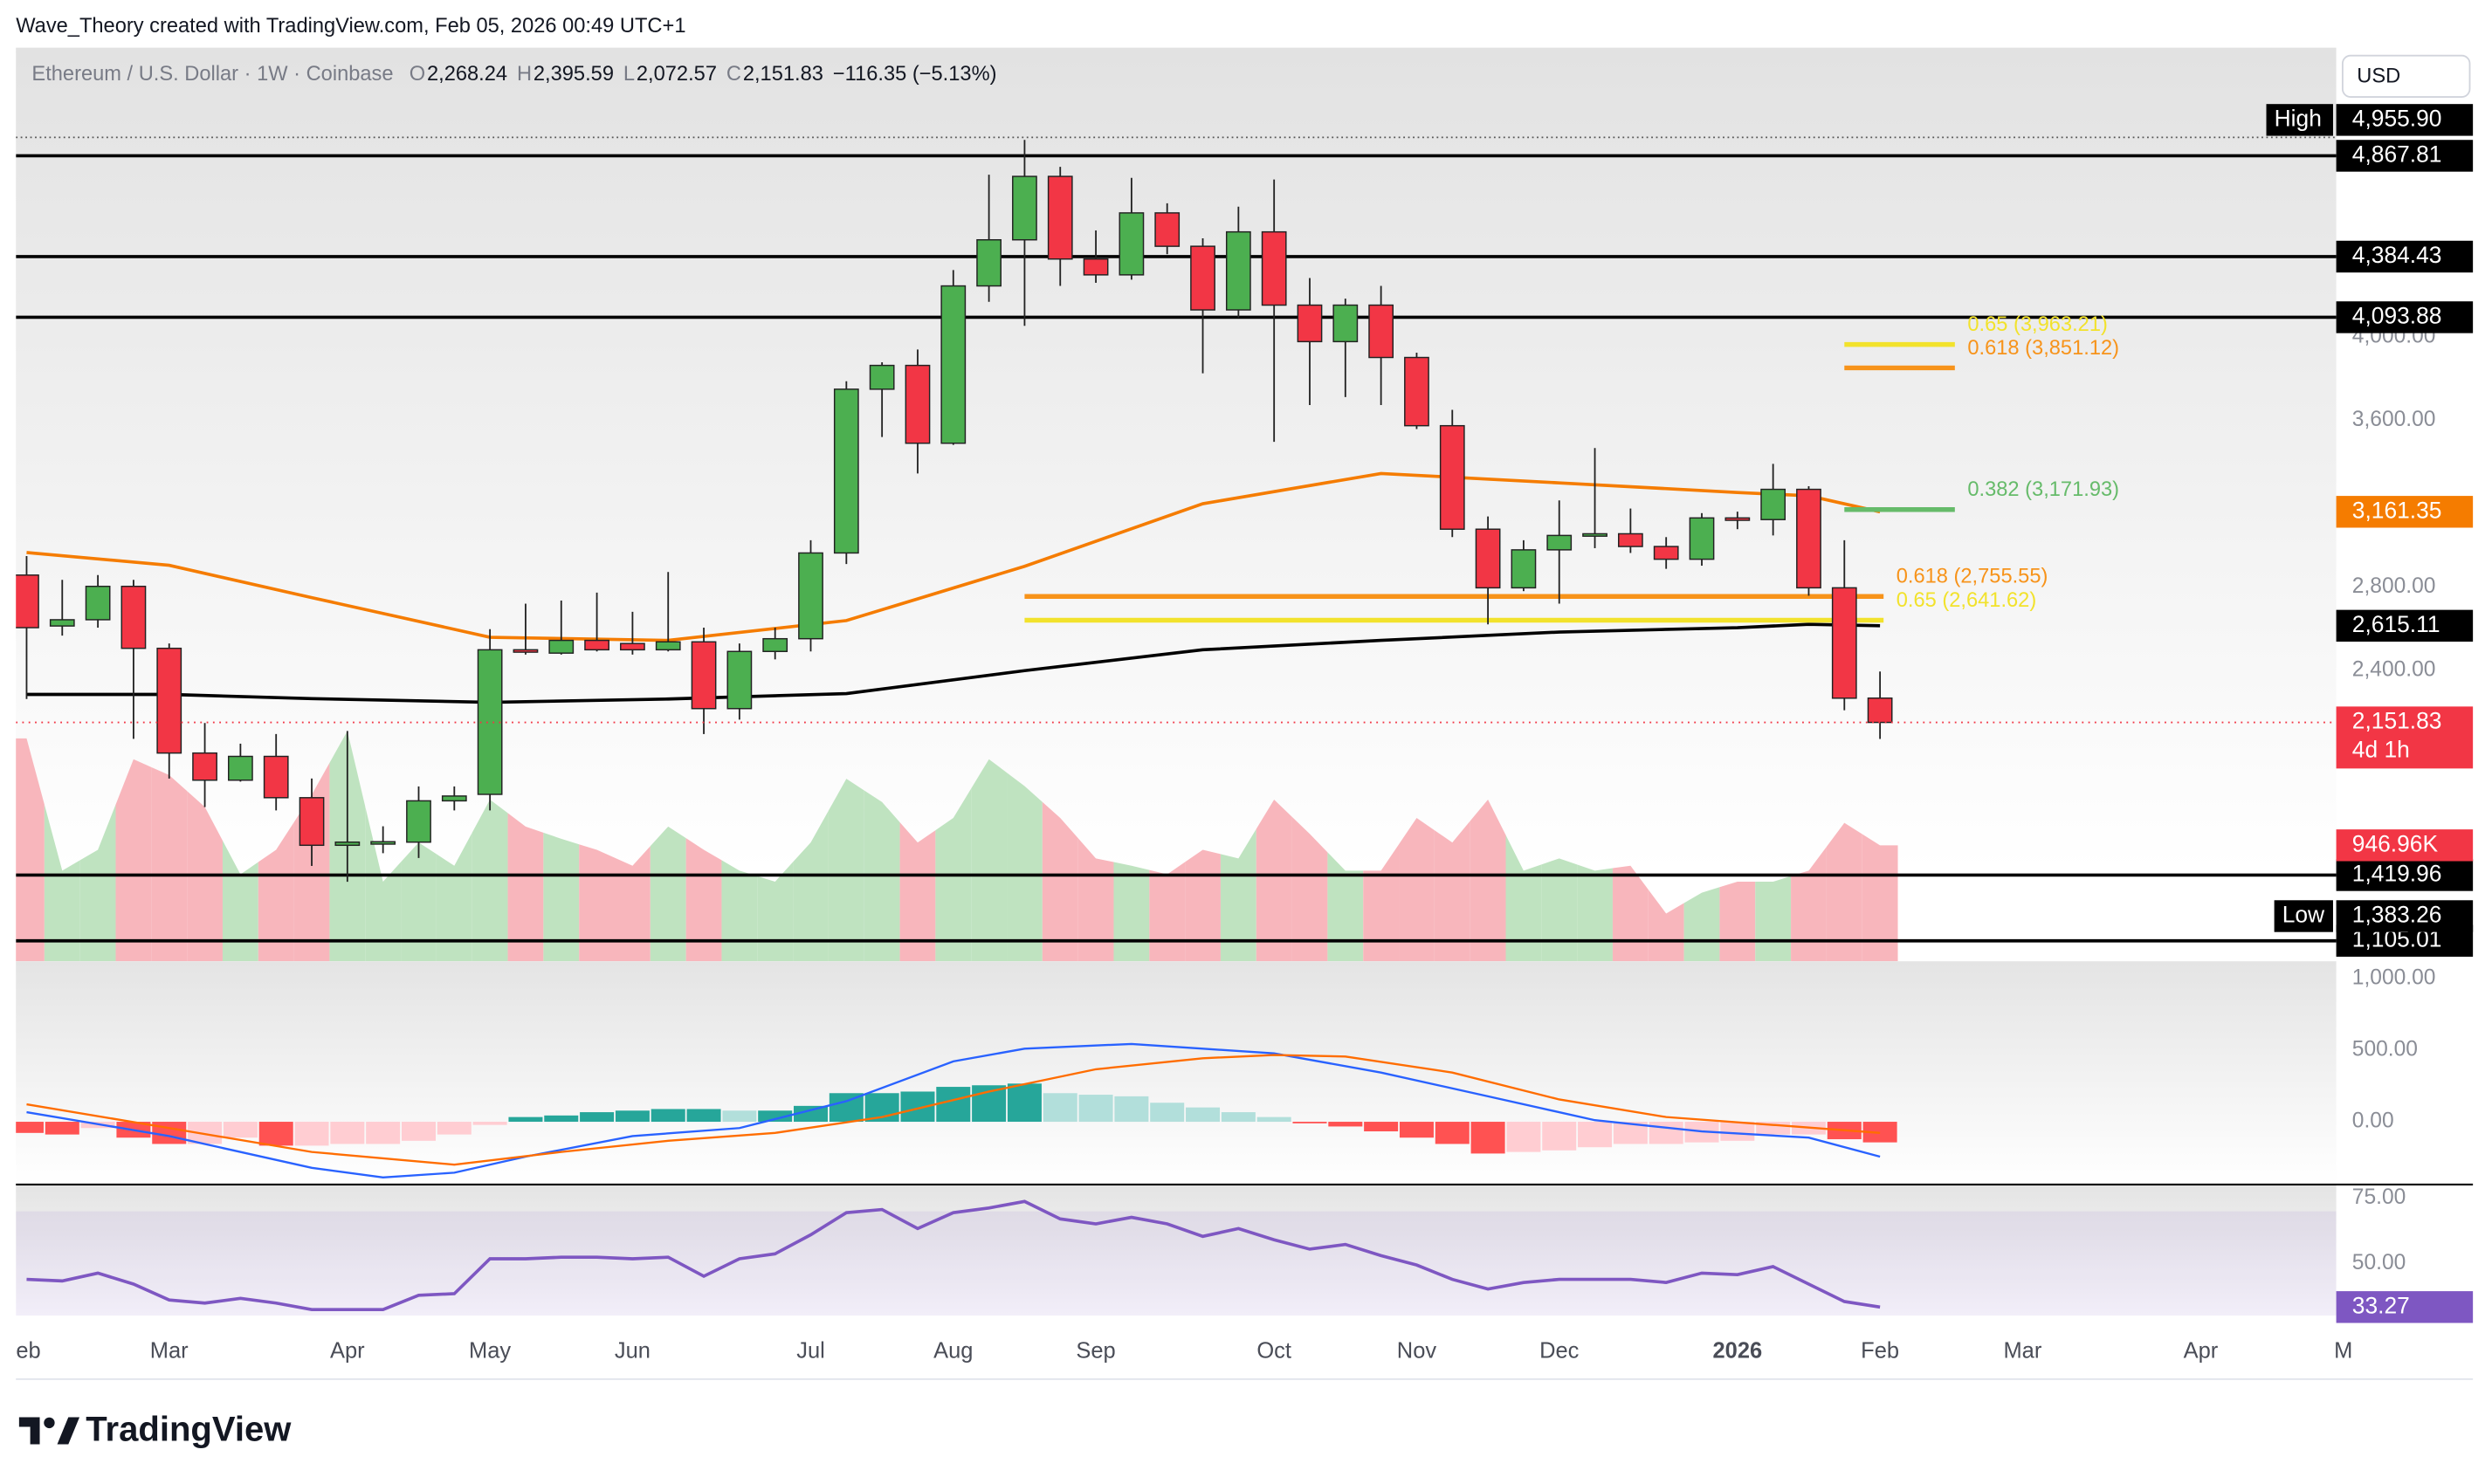  I want to click on rsi-plot, so click(1176, 1257).